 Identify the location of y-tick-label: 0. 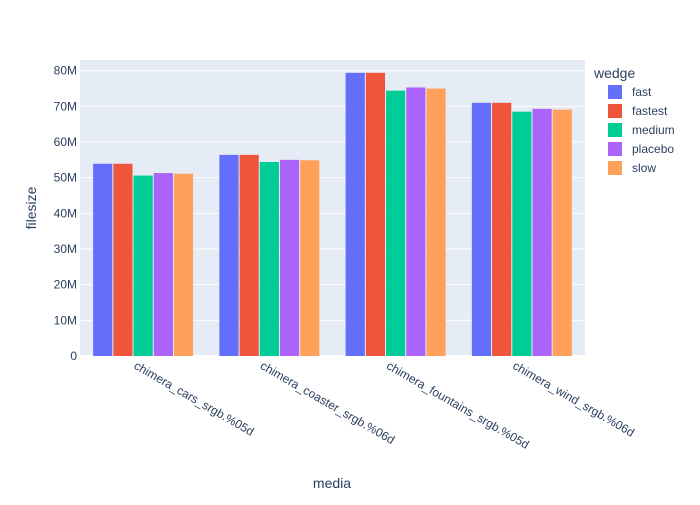
(73, 356).